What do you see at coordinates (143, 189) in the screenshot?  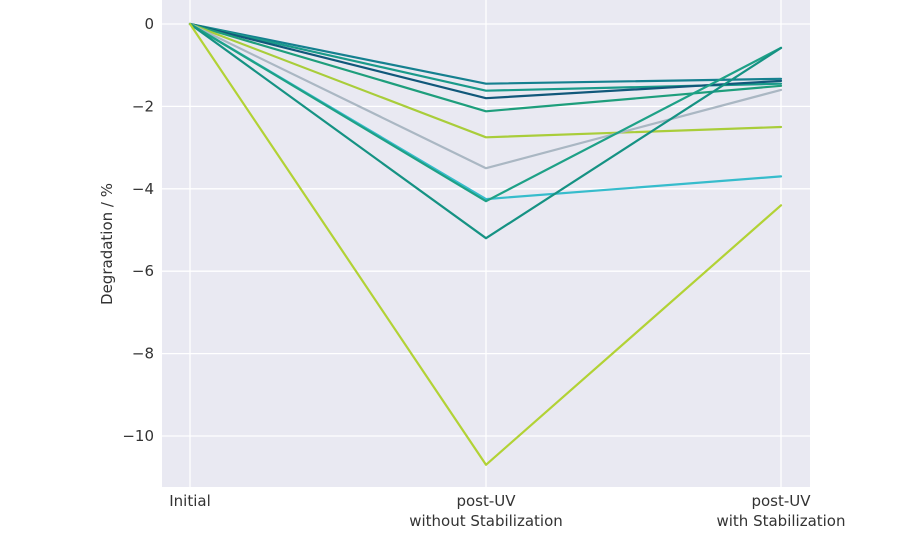 I see `y-tick-label: −4` at bounding box center [143, 189].